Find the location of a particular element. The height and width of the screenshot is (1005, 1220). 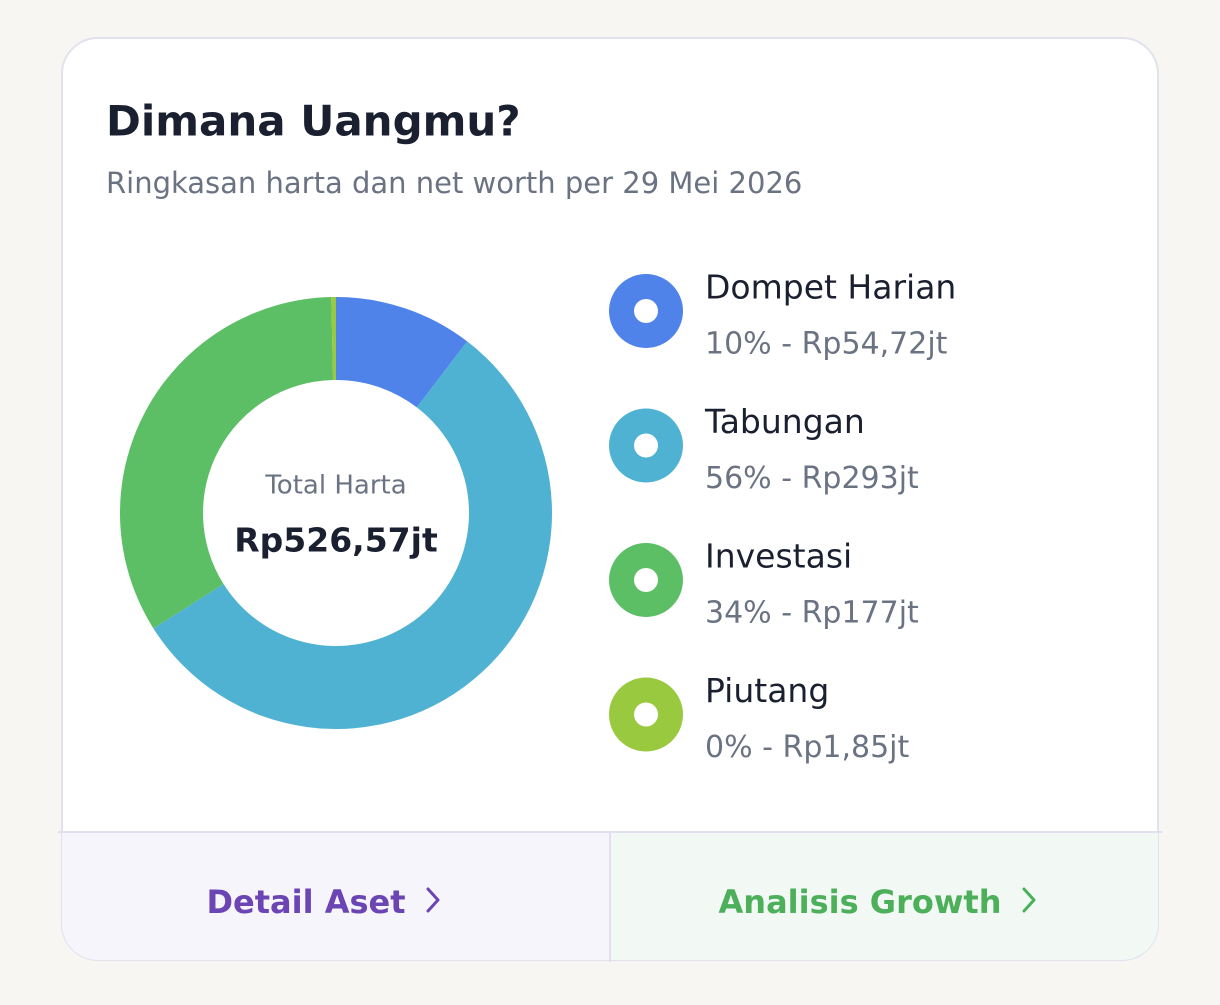

legend-name: Piutang is located at coordinates (767, 690).